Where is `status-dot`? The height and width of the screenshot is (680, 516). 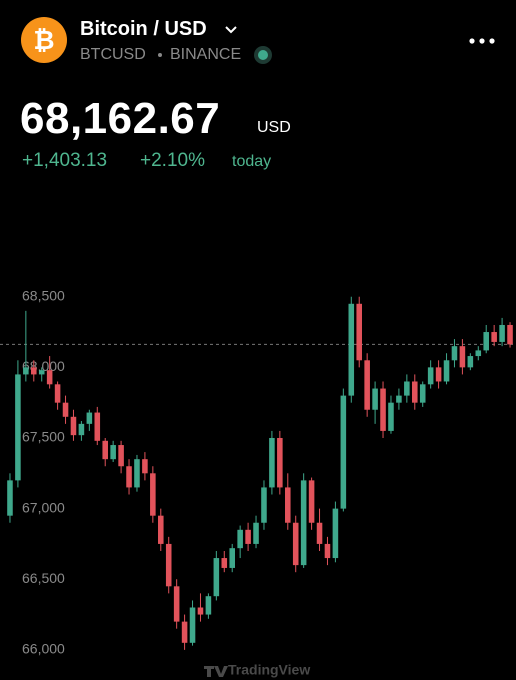
status-dot is located at coordinates (263, 55).